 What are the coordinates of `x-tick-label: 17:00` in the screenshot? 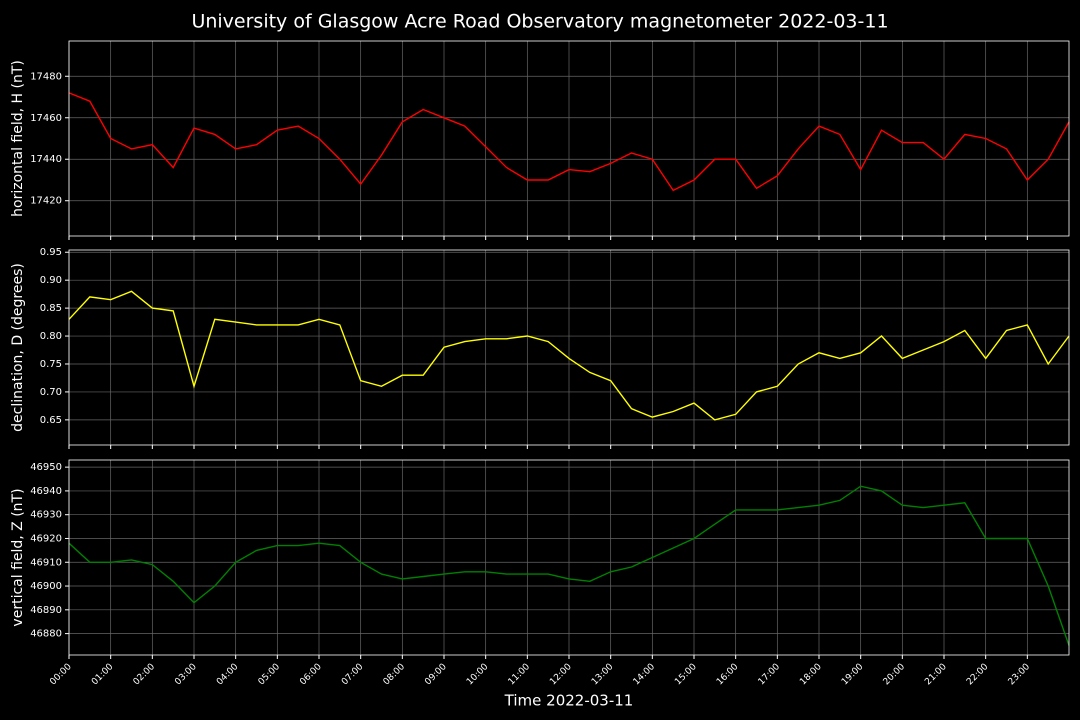 It's located at (770, 675).